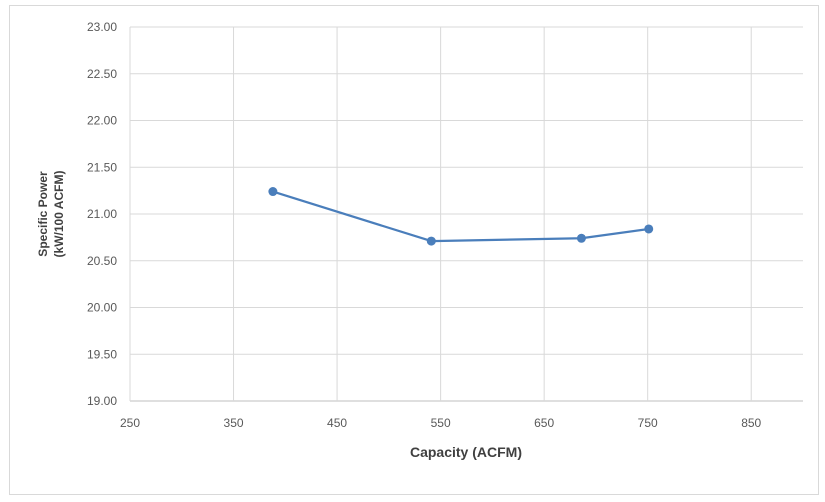 Image resolution: width=825 pixels, height=502 pixels. What do you see at coordinates (648, 423) in the screenshot?
I see `x-tick-label: 750` at bounding box center [648, 423].